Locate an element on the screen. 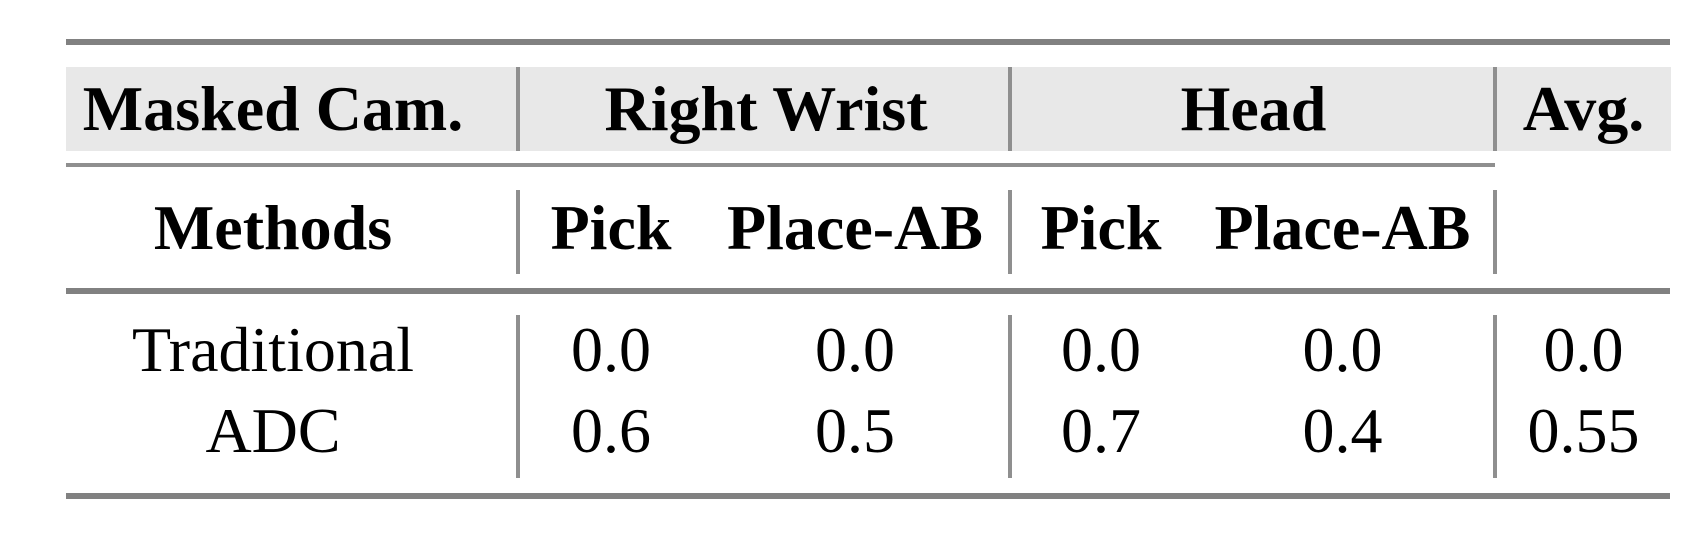 The width and height of the screenshot is (1698, 536). table-bottom-rule is located at coordinates (868, 496).